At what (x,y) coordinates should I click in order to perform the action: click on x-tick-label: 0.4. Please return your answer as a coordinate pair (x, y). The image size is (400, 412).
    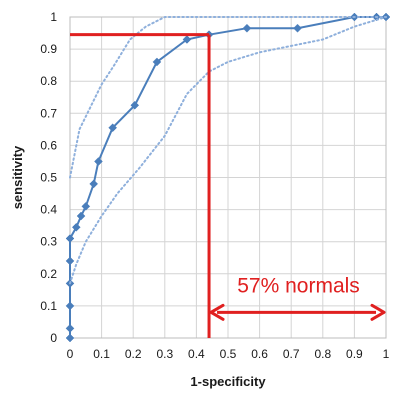
    Looking at the image, I should click on (196, 354).